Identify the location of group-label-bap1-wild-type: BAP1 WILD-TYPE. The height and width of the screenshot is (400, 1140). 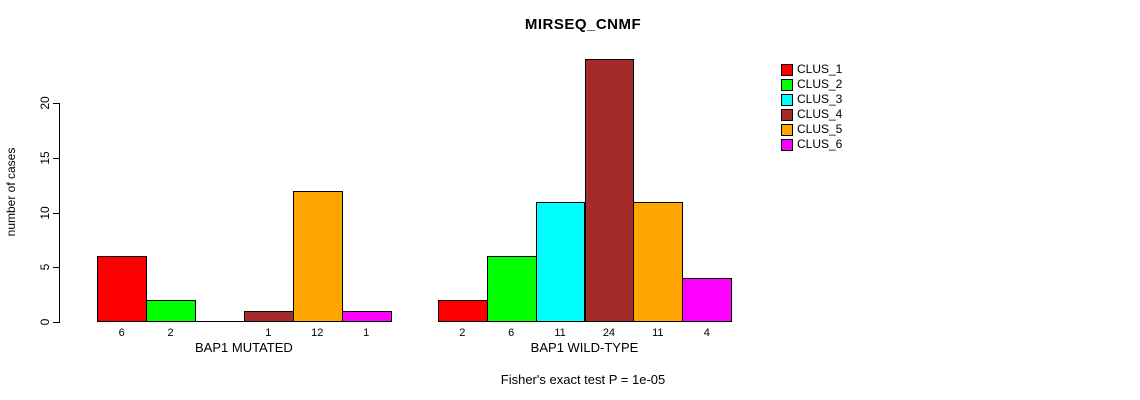
(584, 347).